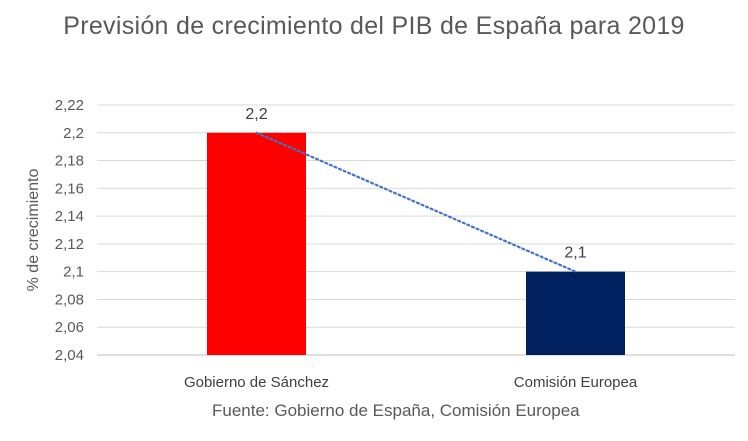 The height and width of the screenshot is (441, 748). What do you see at coordinates (69, 355) in the screenshot?
I see `y-tick-label: 2,04` at bounding box center [69, 355].